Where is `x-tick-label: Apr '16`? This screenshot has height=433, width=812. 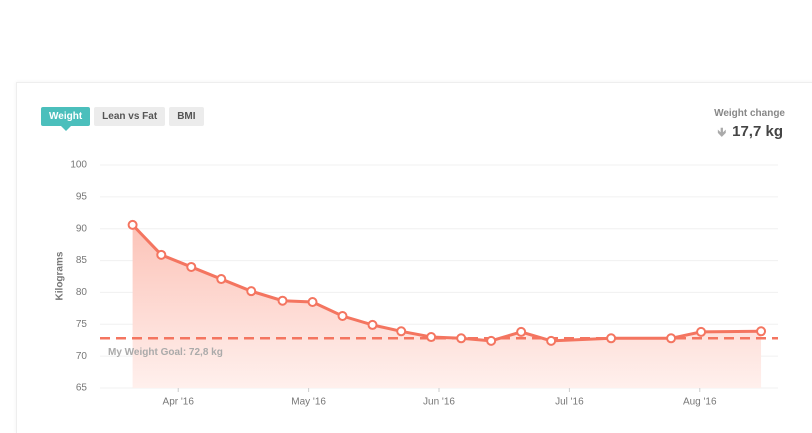 x-tick-label: Apr '16 is located at coordinates (179, 402).